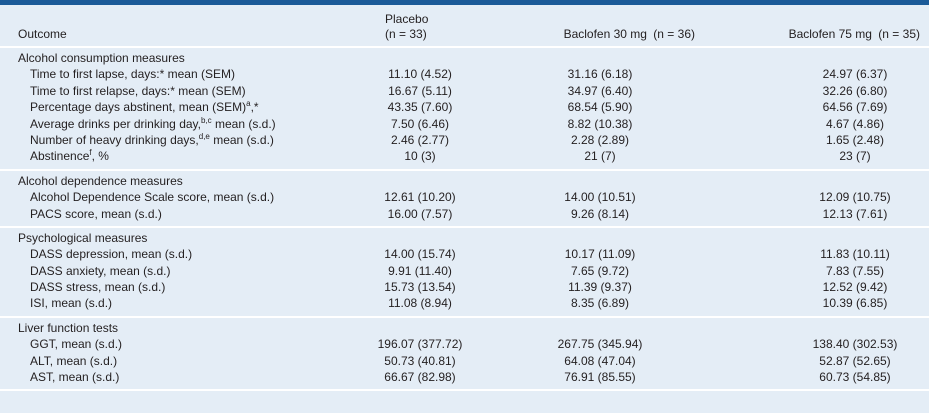  Describe the element at coordinates (855, 254) in the screenshot. I see `value-cell: 11.83 (10.11)` at that location.